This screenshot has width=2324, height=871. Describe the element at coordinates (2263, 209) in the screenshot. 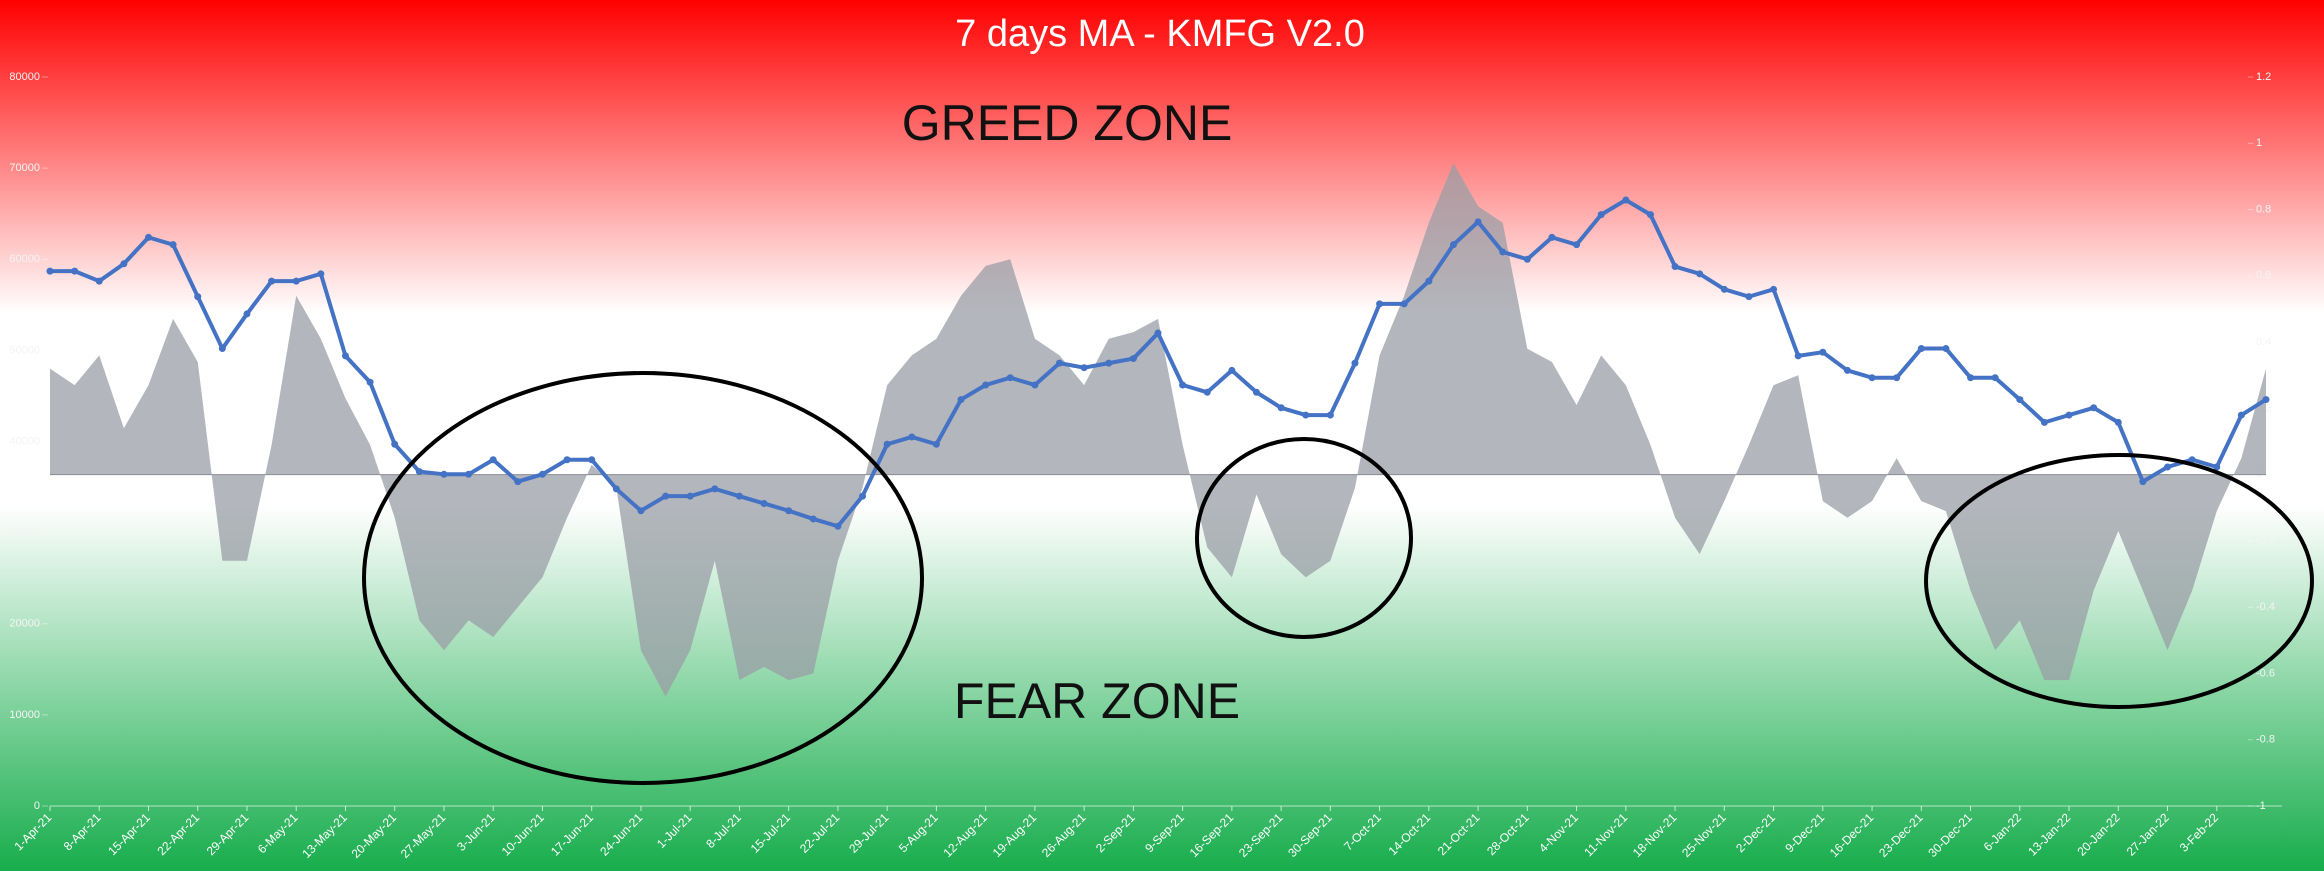

I see `y2-tick-label: 0.8` at that location.